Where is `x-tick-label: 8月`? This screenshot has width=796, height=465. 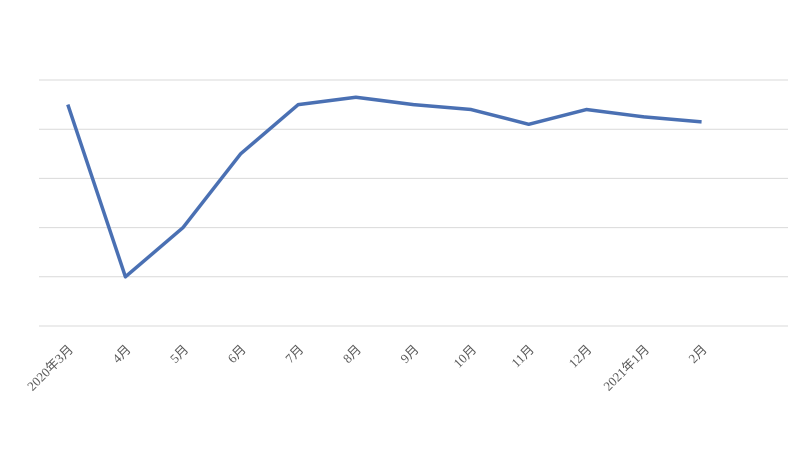 x-tick-label: 8月 is located at coordinates (352, 354).